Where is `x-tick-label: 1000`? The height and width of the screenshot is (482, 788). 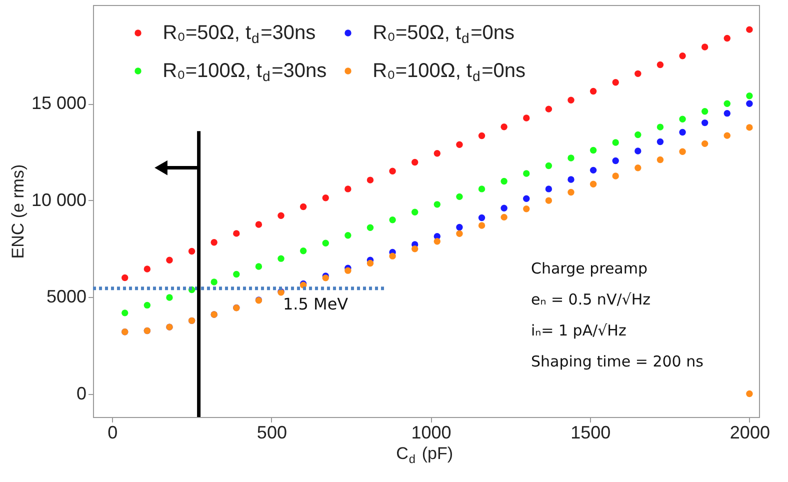 x-tick-label: 1000 is located at coordinates (431, 432).